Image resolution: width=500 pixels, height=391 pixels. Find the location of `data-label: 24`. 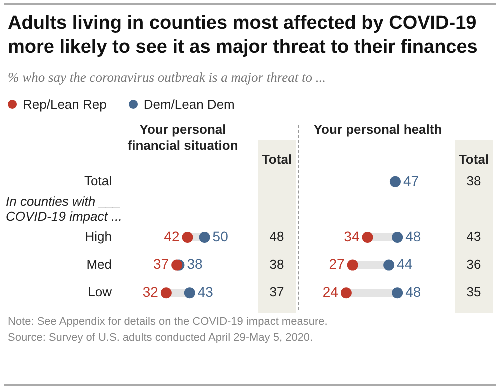

data-label: 24 is located at coordinates (330, 292).